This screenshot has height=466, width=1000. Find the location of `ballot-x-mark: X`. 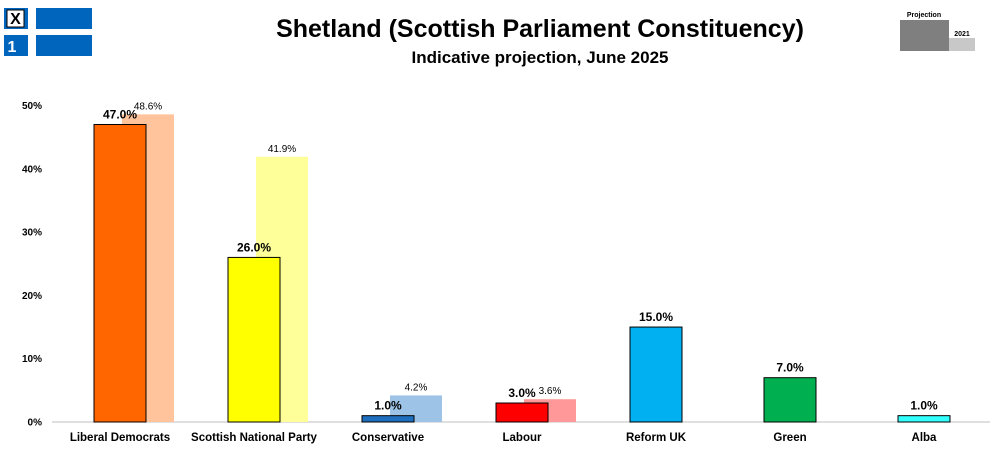

ballot-x-mark: X is located at coordinates (15, 19).